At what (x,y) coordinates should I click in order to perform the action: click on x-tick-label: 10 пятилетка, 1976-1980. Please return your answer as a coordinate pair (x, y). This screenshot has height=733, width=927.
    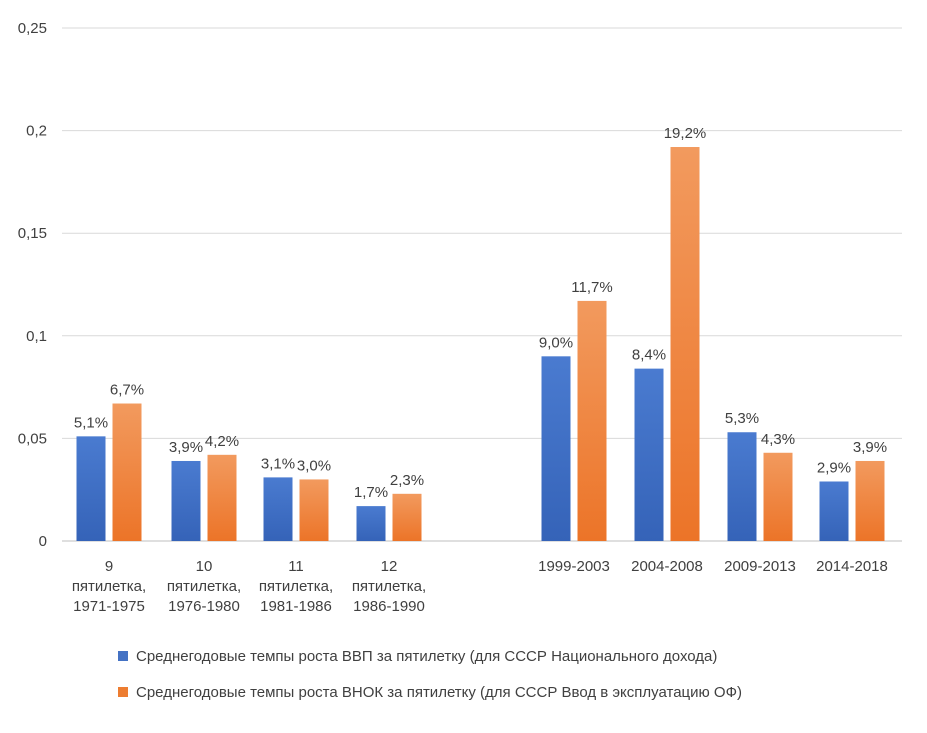
    Looking at the image, I should click on (204, 586).